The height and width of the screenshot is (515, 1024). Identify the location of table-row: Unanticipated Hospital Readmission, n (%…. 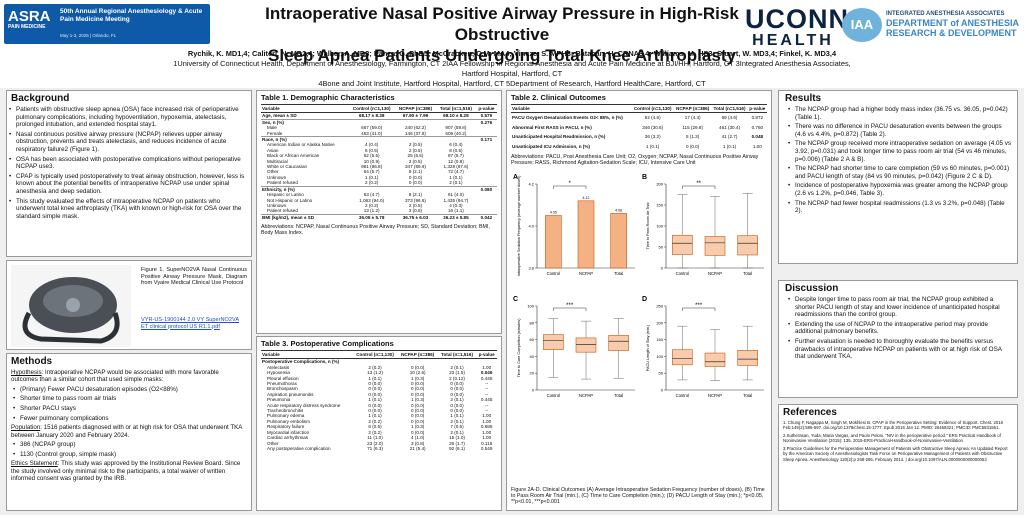
(639, 136).